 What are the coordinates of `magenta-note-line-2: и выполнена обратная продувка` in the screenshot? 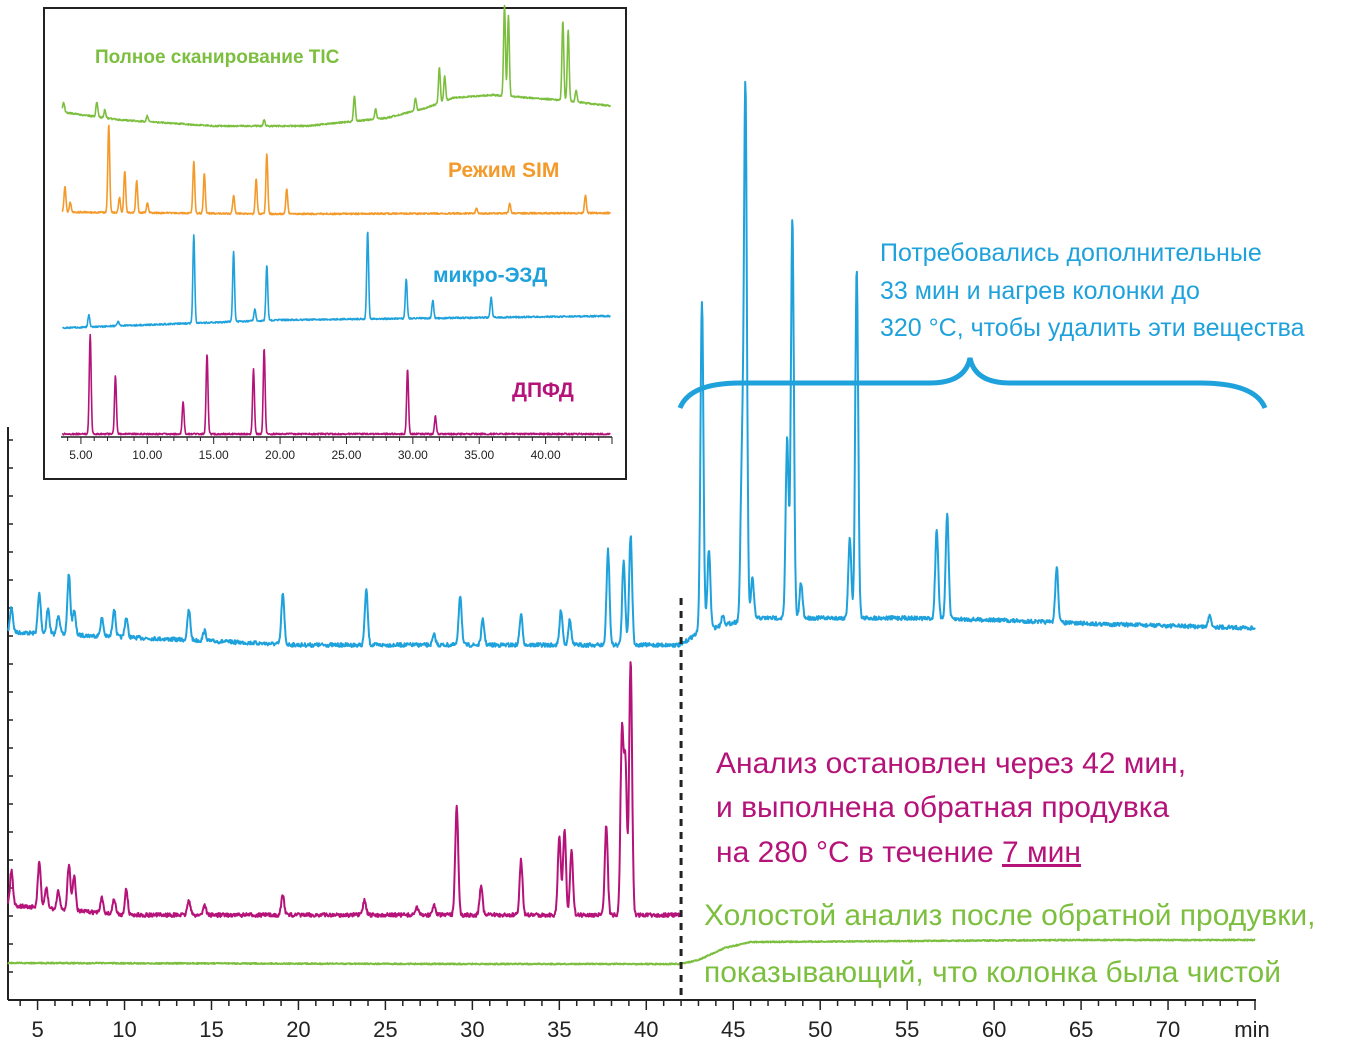 It's located at (943, 807).